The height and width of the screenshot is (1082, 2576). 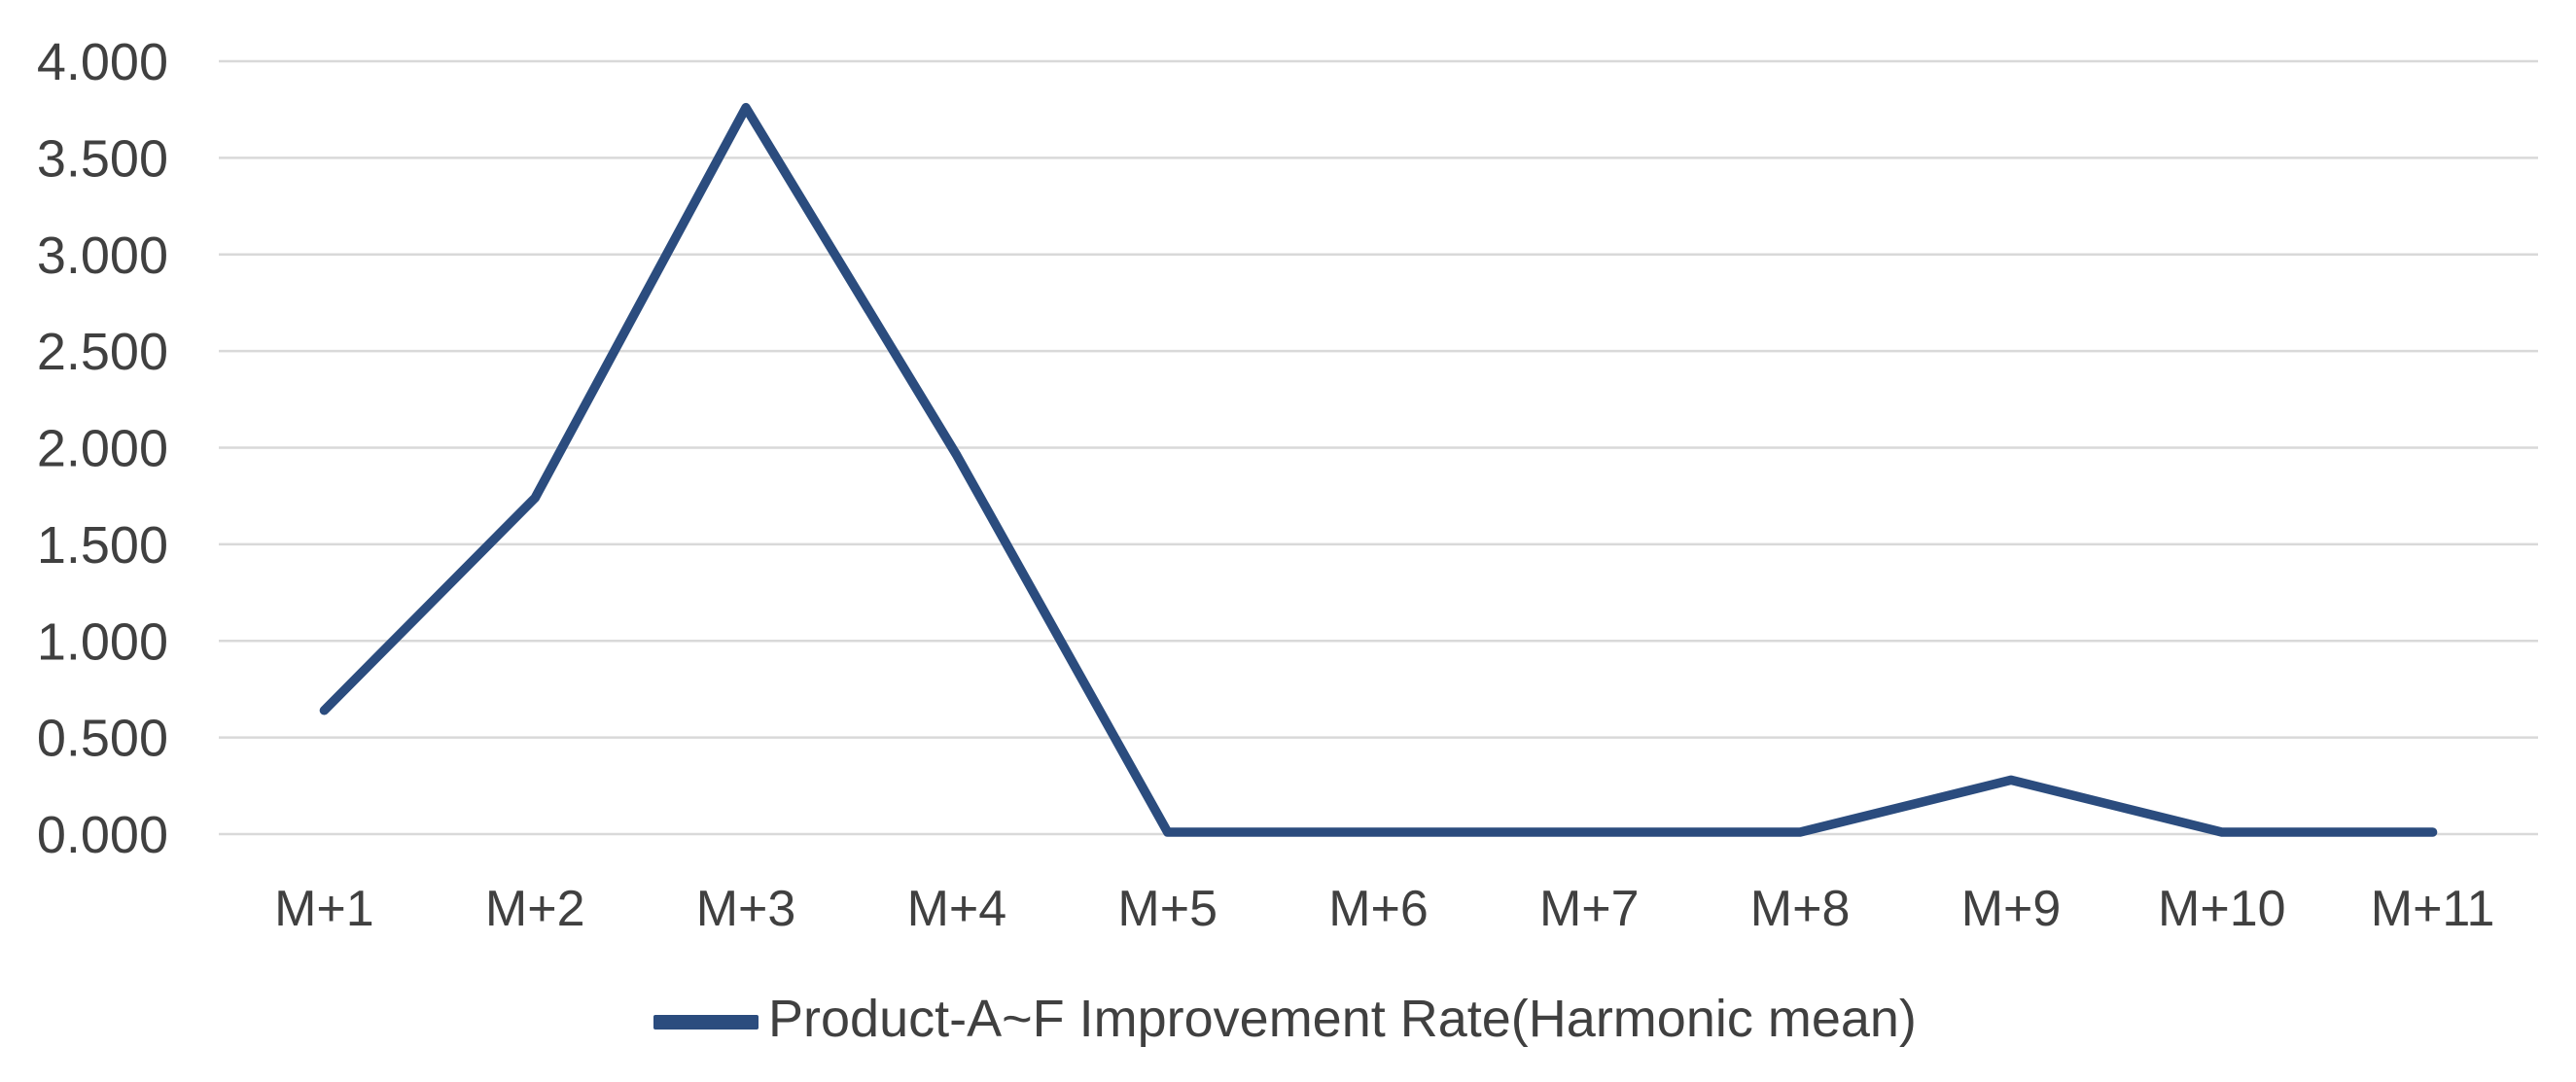 What do you see at coordinates (324, 909) in the screenshot?
I see `x-axis-tick-label: M+1` at bounding box center [324, 909].